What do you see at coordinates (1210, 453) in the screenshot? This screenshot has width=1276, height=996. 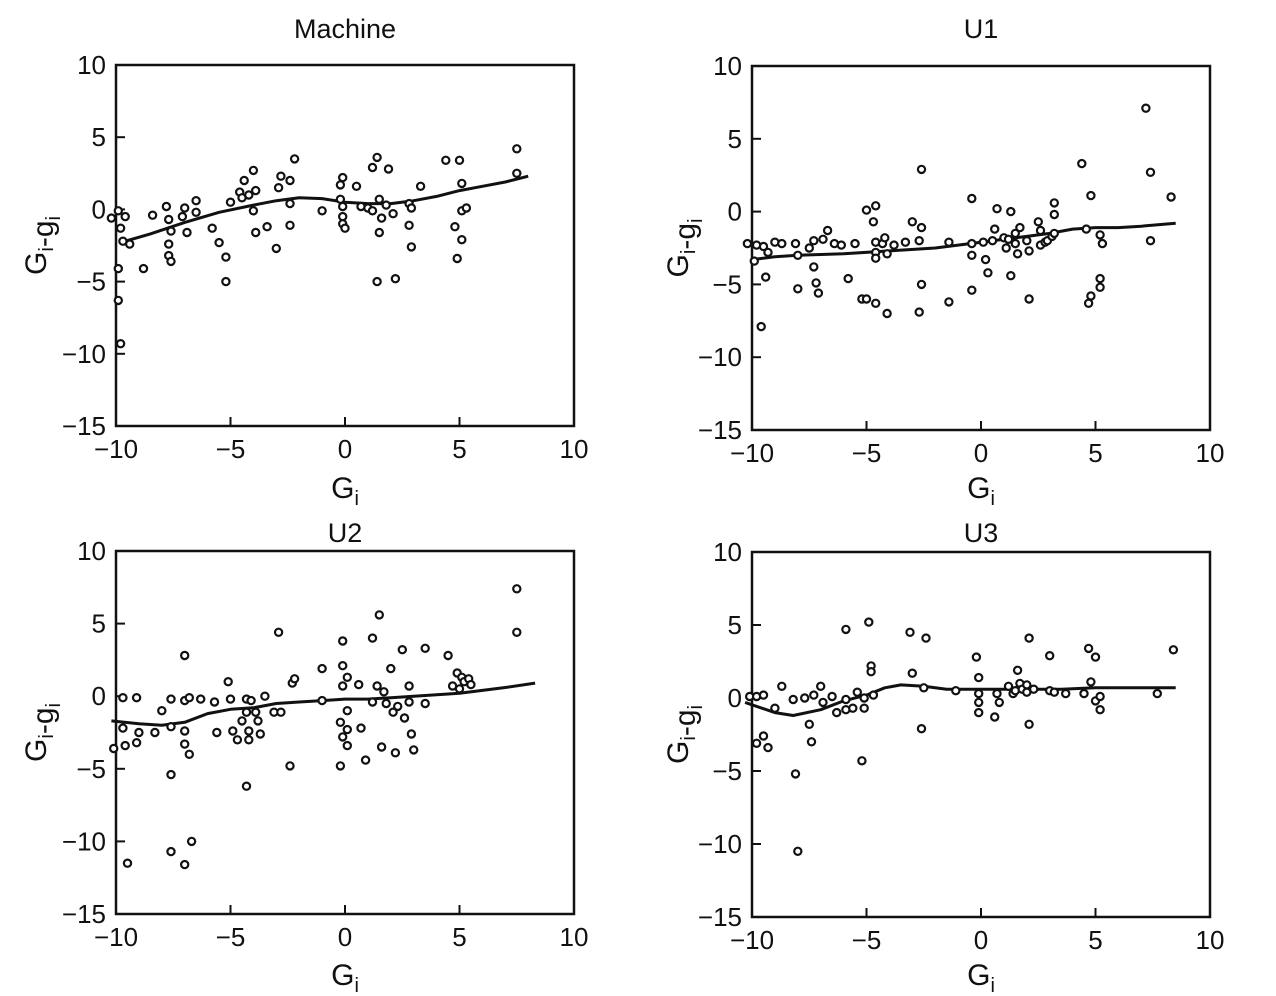 I see `x-tick-label: 10` at bounding box center [1210, 453].